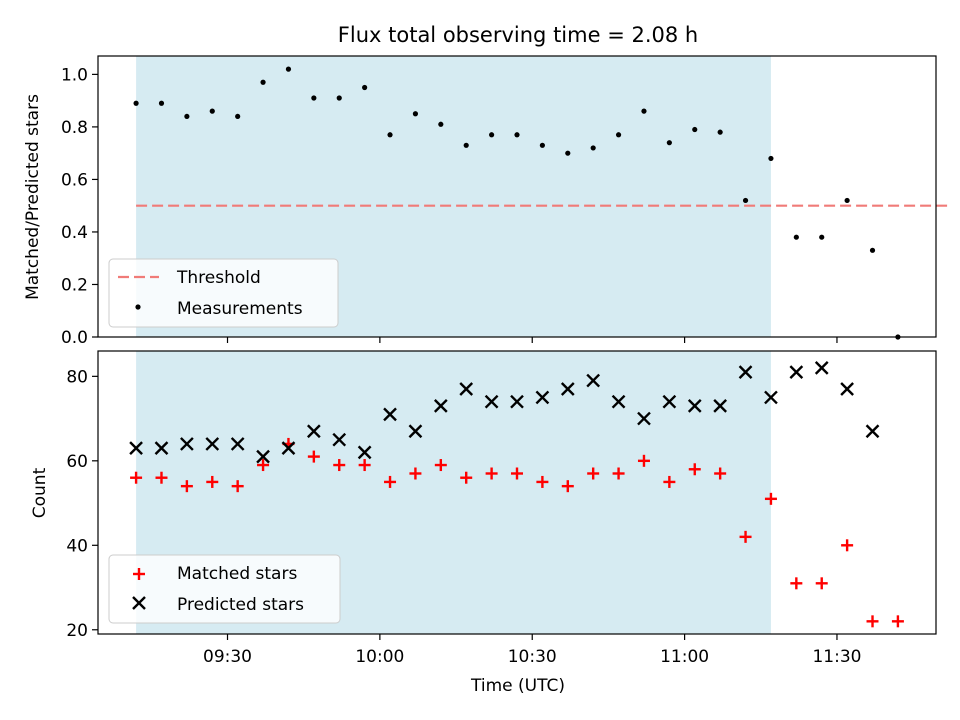 The image size is (960, 720). I want to click on x-tick-label: 10:00, so click(379, 657).